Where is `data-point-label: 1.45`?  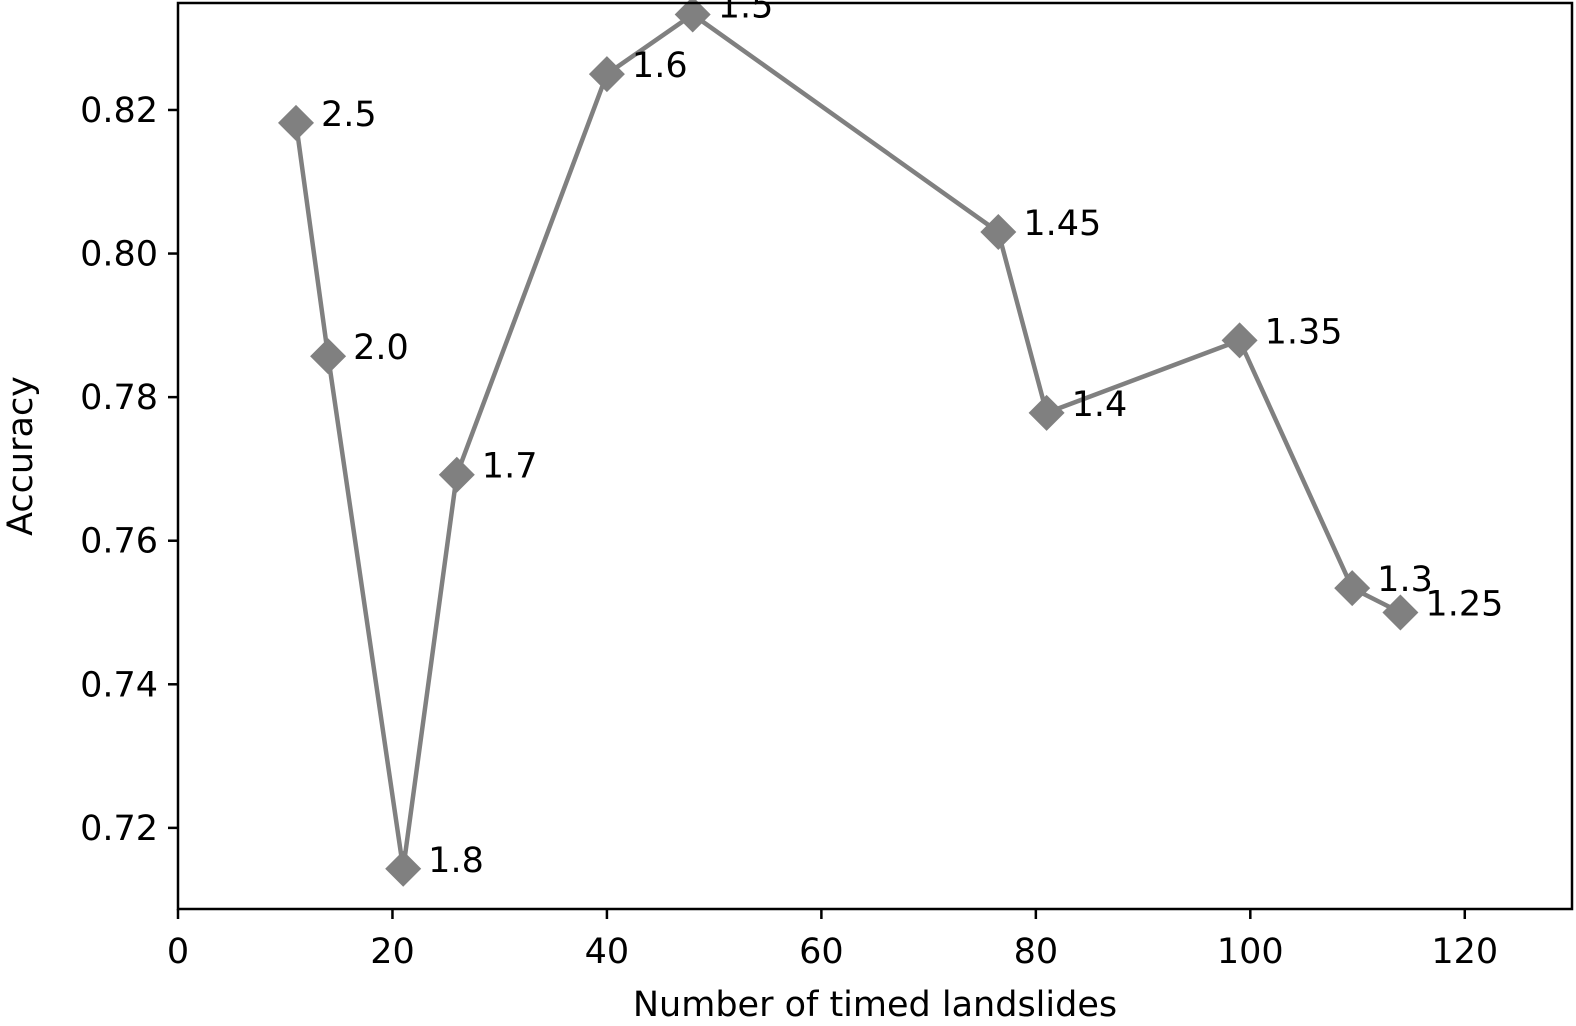
data-point-label: 1.45 is located at coordinates (1062, 224).